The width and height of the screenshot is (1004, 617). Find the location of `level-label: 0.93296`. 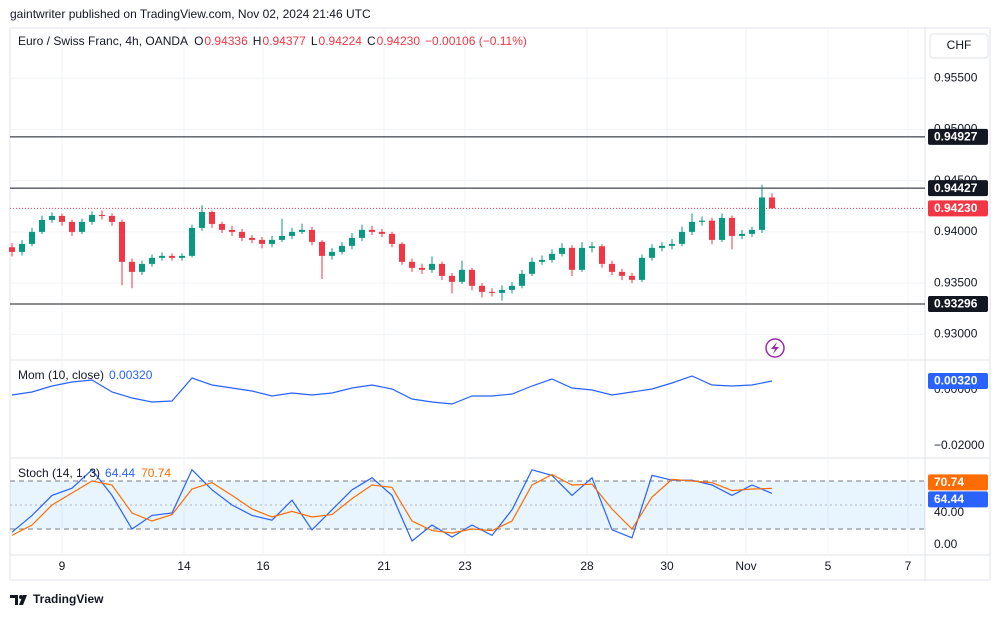

level-label: 0.93296 is located at coordinates (956, 304).